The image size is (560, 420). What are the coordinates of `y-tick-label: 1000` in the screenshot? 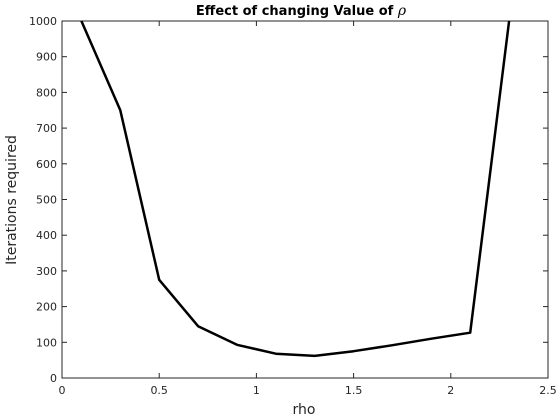 It's located at (43, 21).